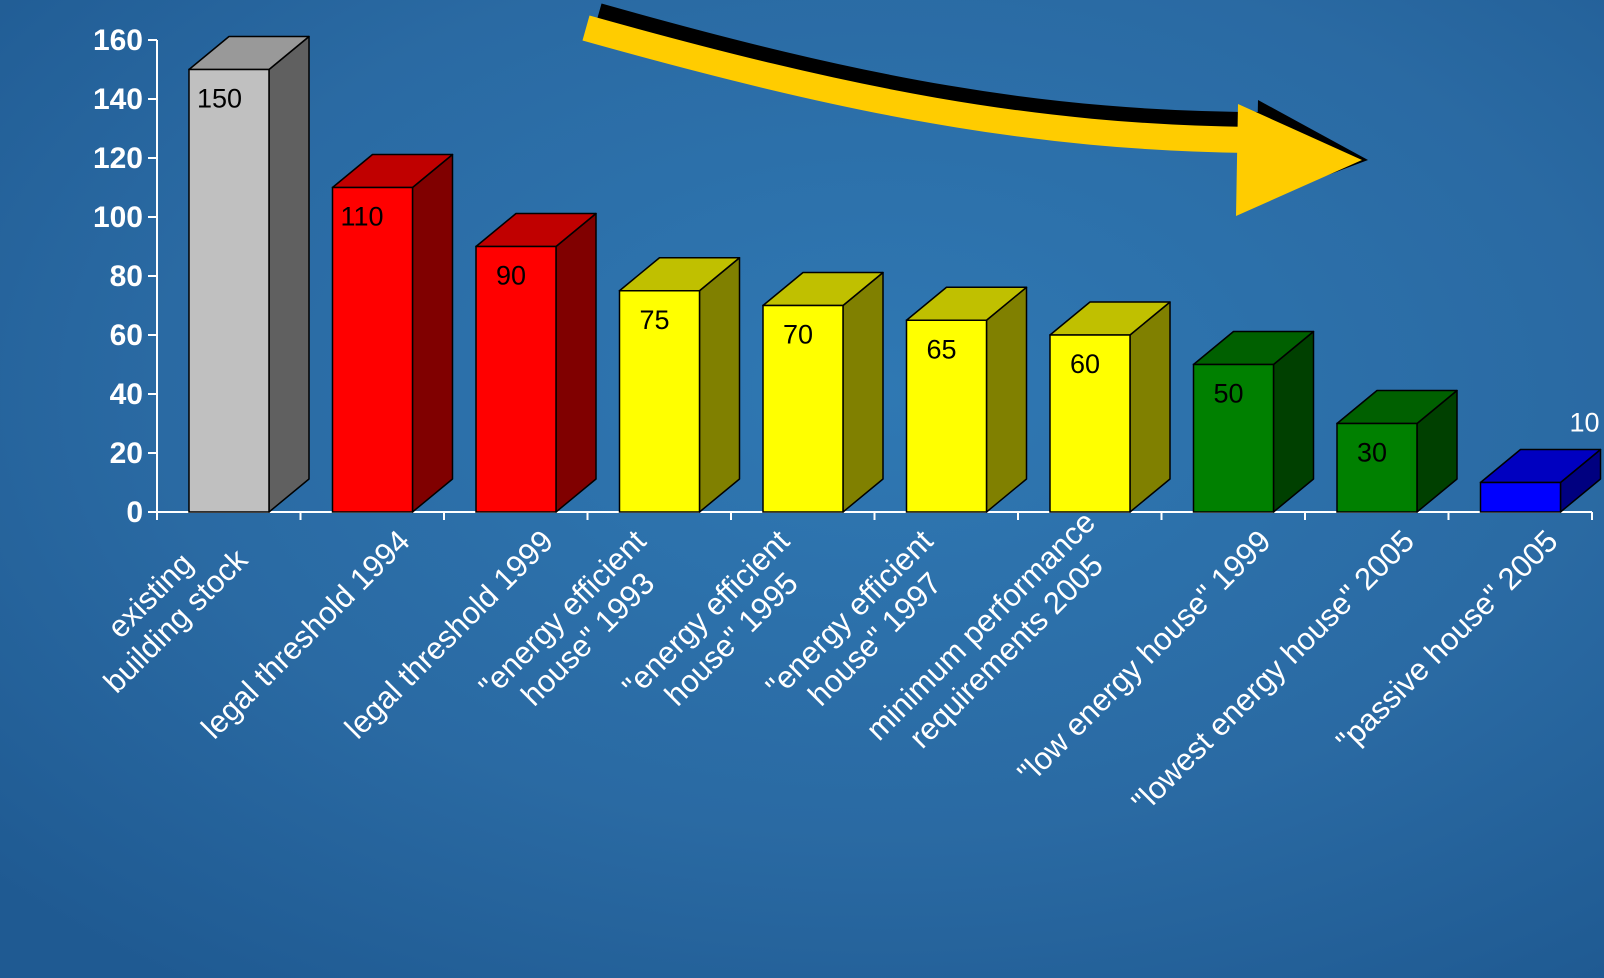  What do you see at coordinates (1299, 160) in the screenshot?
I see `arrow-head` at bounding box center [1299, 160].